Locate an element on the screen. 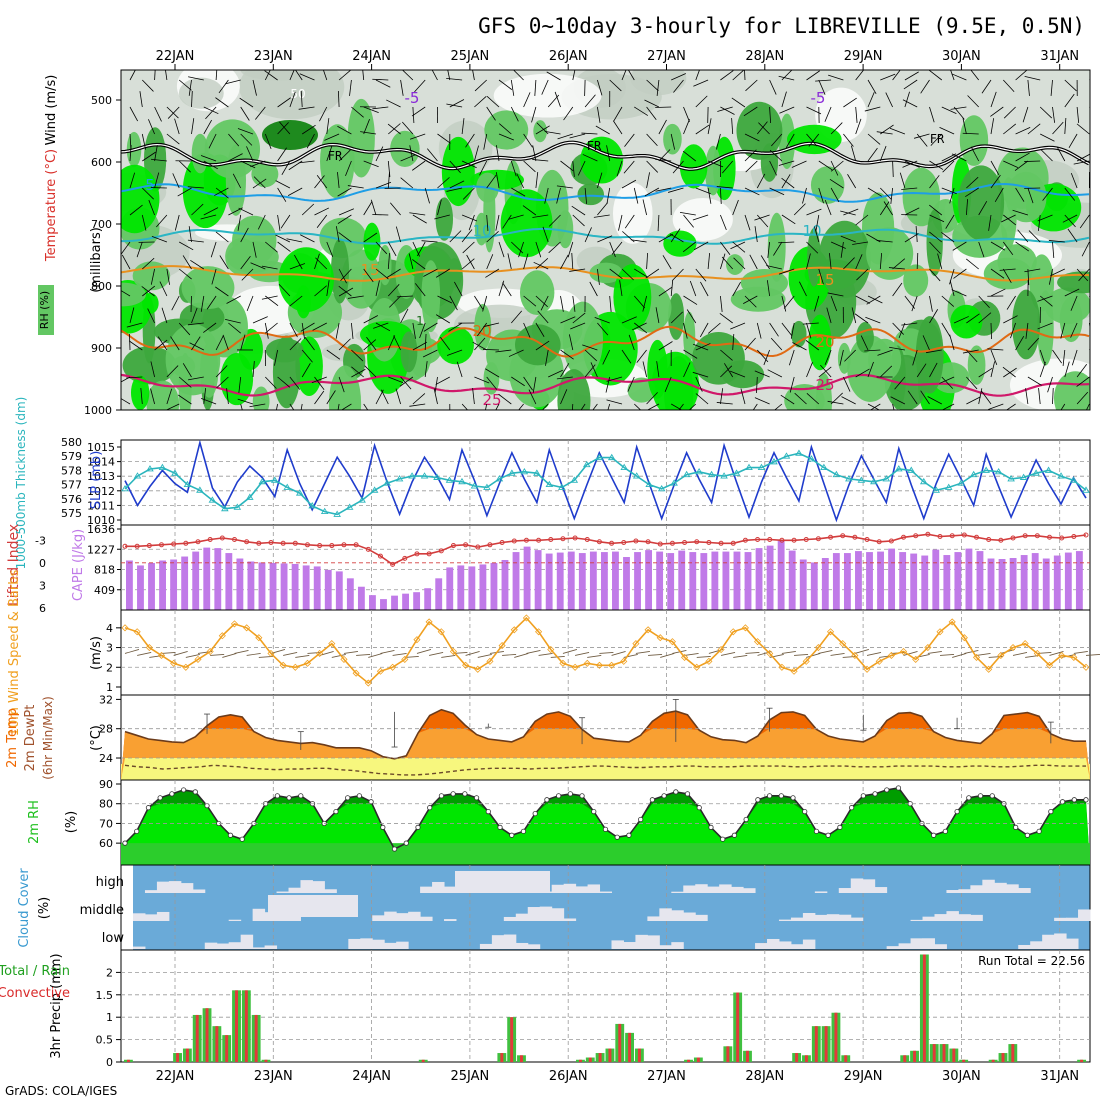  axis-tick-label: 1 is located at coordinates (109, 687).